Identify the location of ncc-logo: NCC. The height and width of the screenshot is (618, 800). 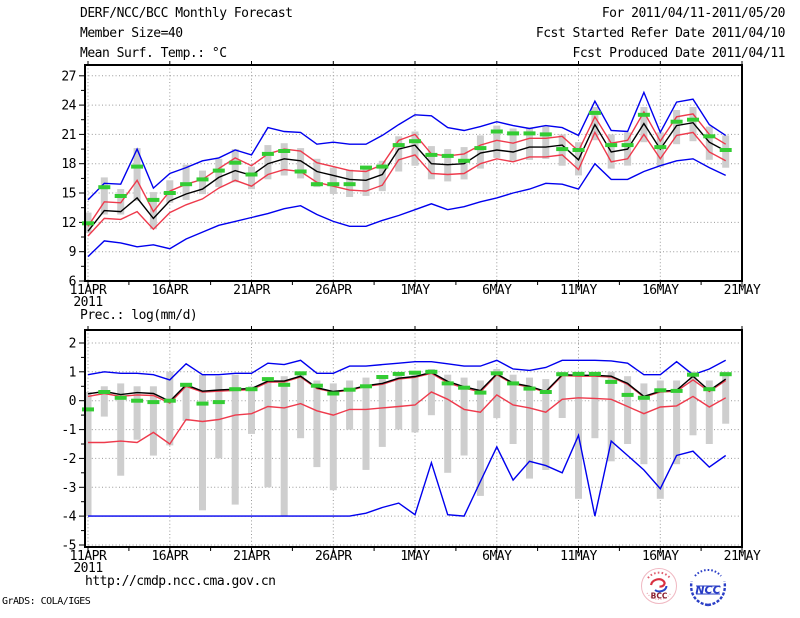
(708, 588).